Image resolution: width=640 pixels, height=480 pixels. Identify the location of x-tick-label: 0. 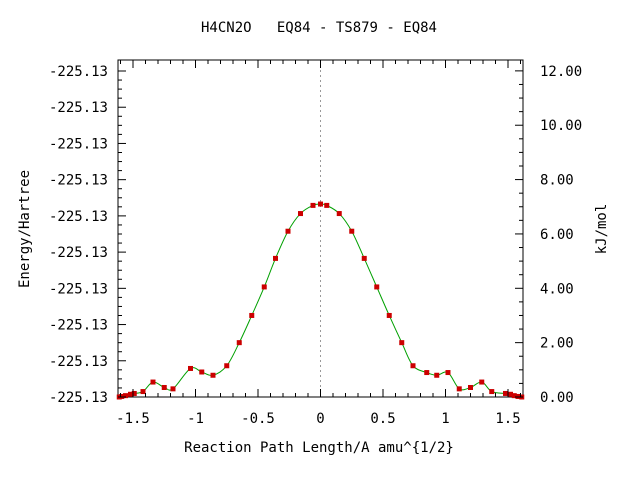
(320, 419).